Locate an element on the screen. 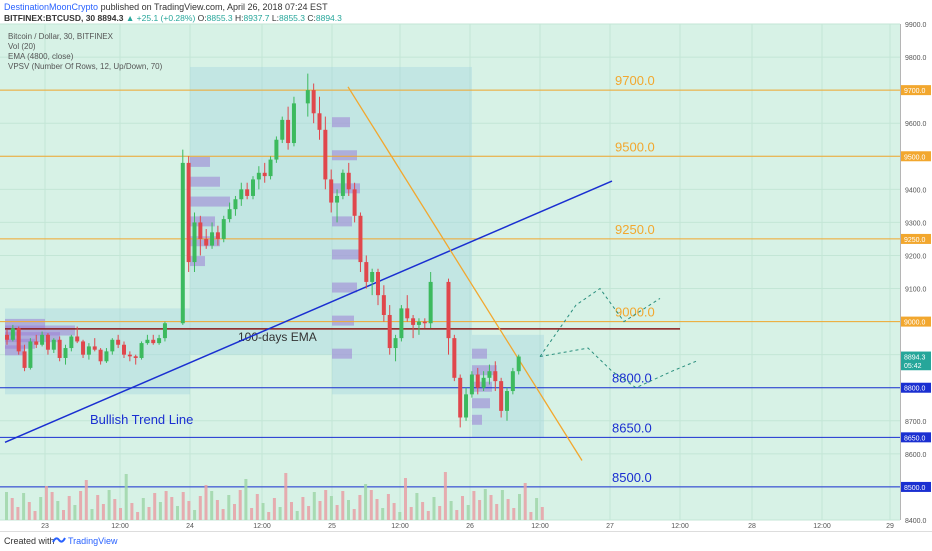 This screenshot has width=932, height=551. level-label-8500: 8500.0 is located at coordinates (632, 477).